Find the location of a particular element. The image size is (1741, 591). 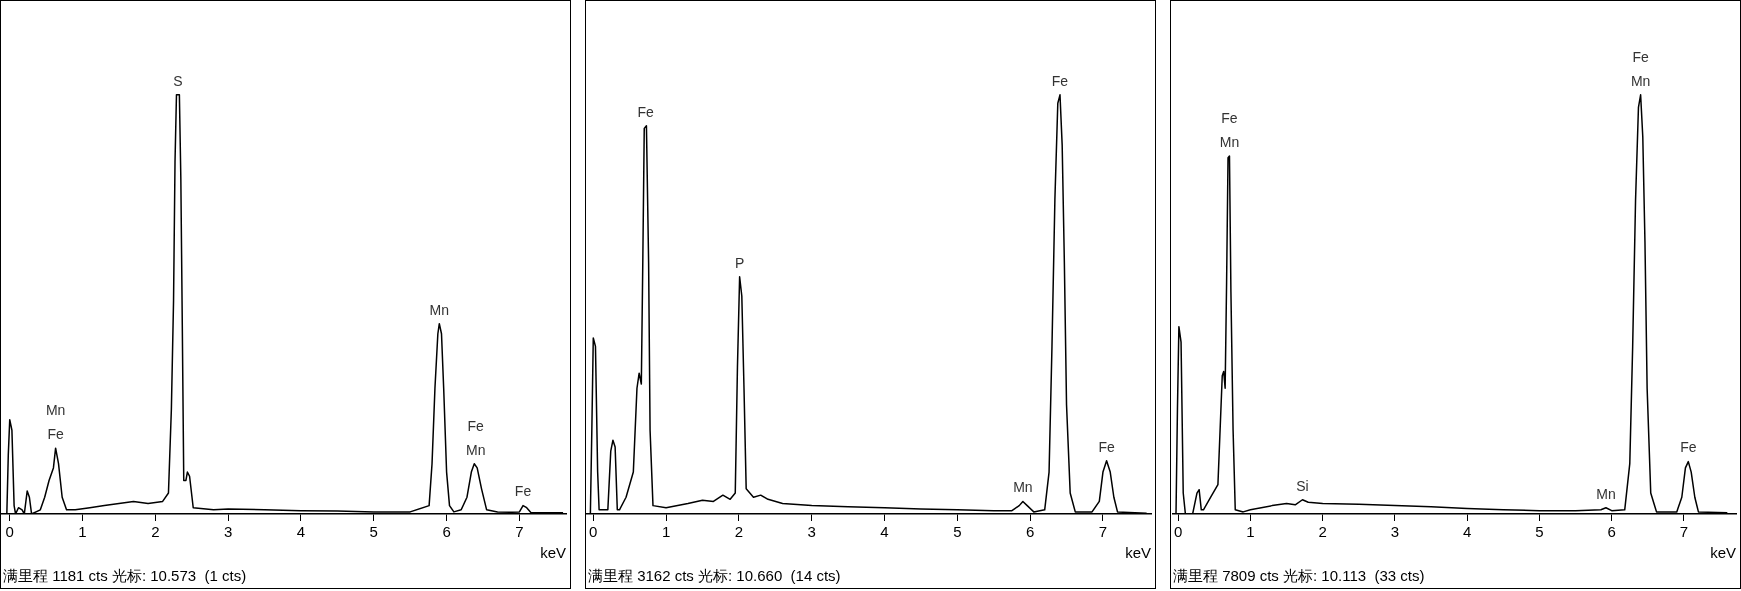

text: 满里程 1181 cts 光标: 10.573 (1 cts) is located at coordinates (125, 576).